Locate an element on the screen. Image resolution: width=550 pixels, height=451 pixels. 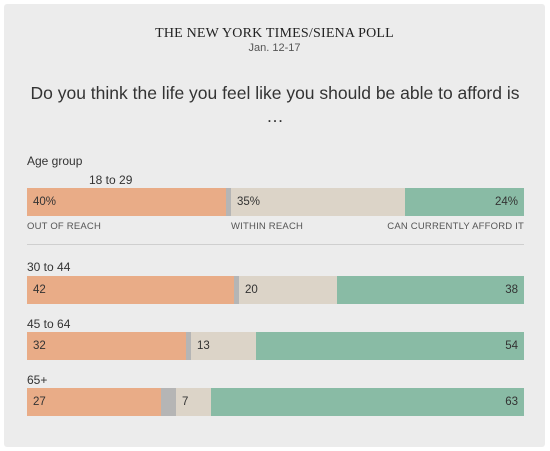
row-label: 65+ is located at coordinates (37, 380).